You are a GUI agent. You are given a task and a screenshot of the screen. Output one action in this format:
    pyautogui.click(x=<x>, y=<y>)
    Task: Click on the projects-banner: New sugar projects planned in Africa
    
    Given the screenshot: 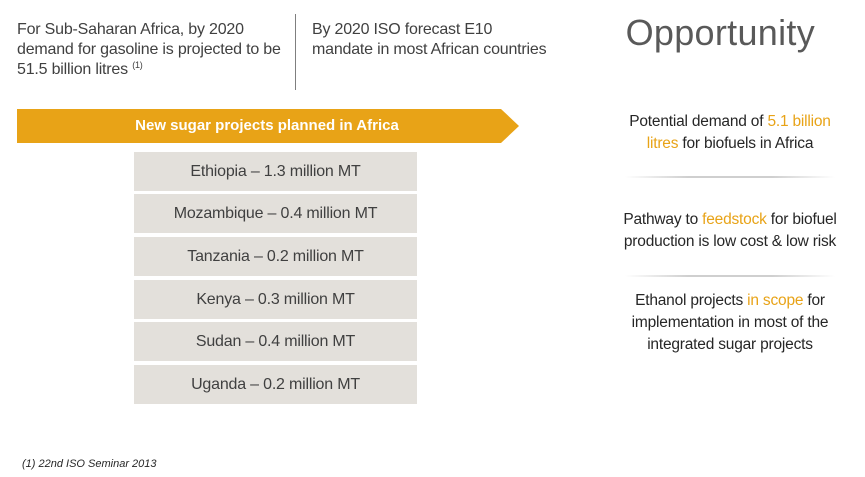 What is the action you would take?
    pyautogui.click(x=268, y=126)
    